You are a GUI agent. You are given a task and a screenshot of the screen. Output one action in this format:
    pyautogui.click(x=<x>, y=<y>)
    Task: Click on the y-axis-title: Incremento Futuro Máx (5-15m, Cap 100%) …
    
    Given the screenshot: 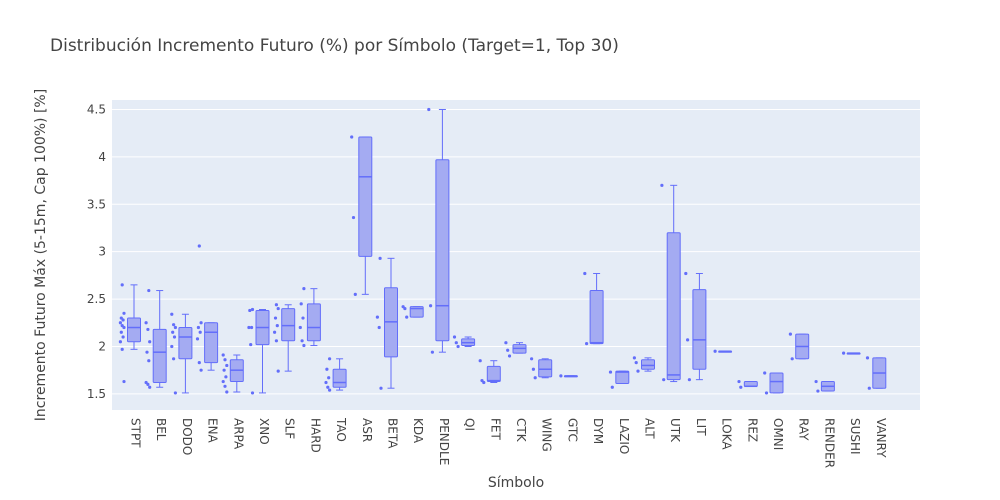 What is the action you would take?
    pyautogui.click(x=41, y=255)
    